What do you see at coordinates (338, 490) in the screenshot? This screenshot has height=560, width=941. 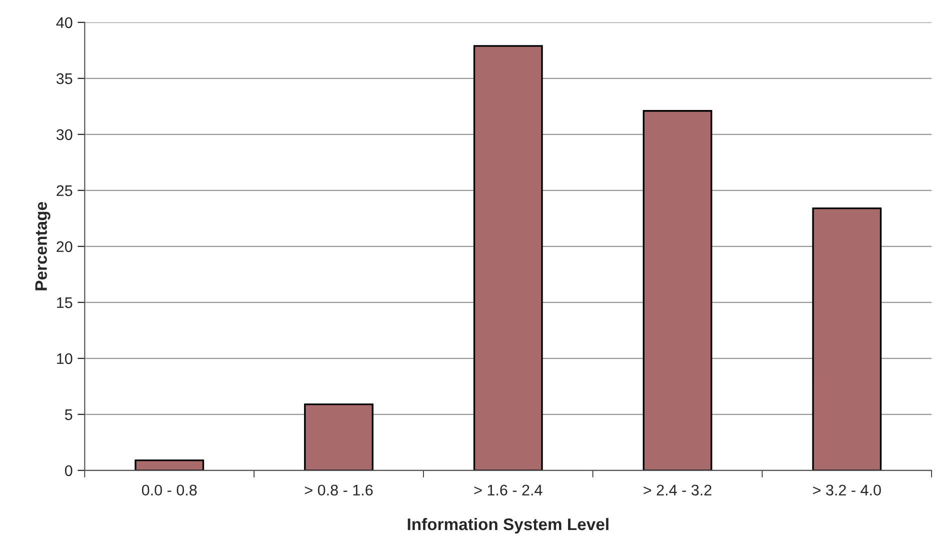 I see `x-tick-label: > 0.8 - 1.6` at bounding box center [338, 490].